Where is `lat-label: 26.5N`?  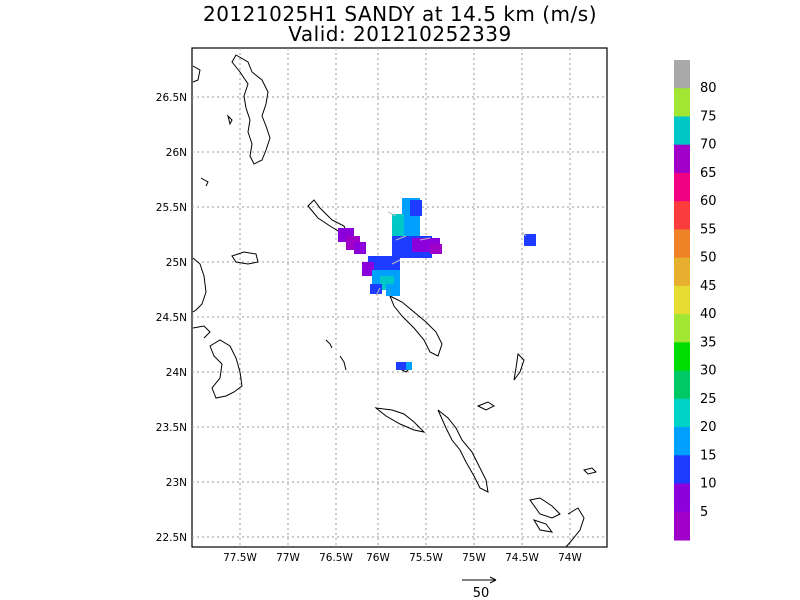
lat-label: 26.5N is located at coordinates (171, 98).